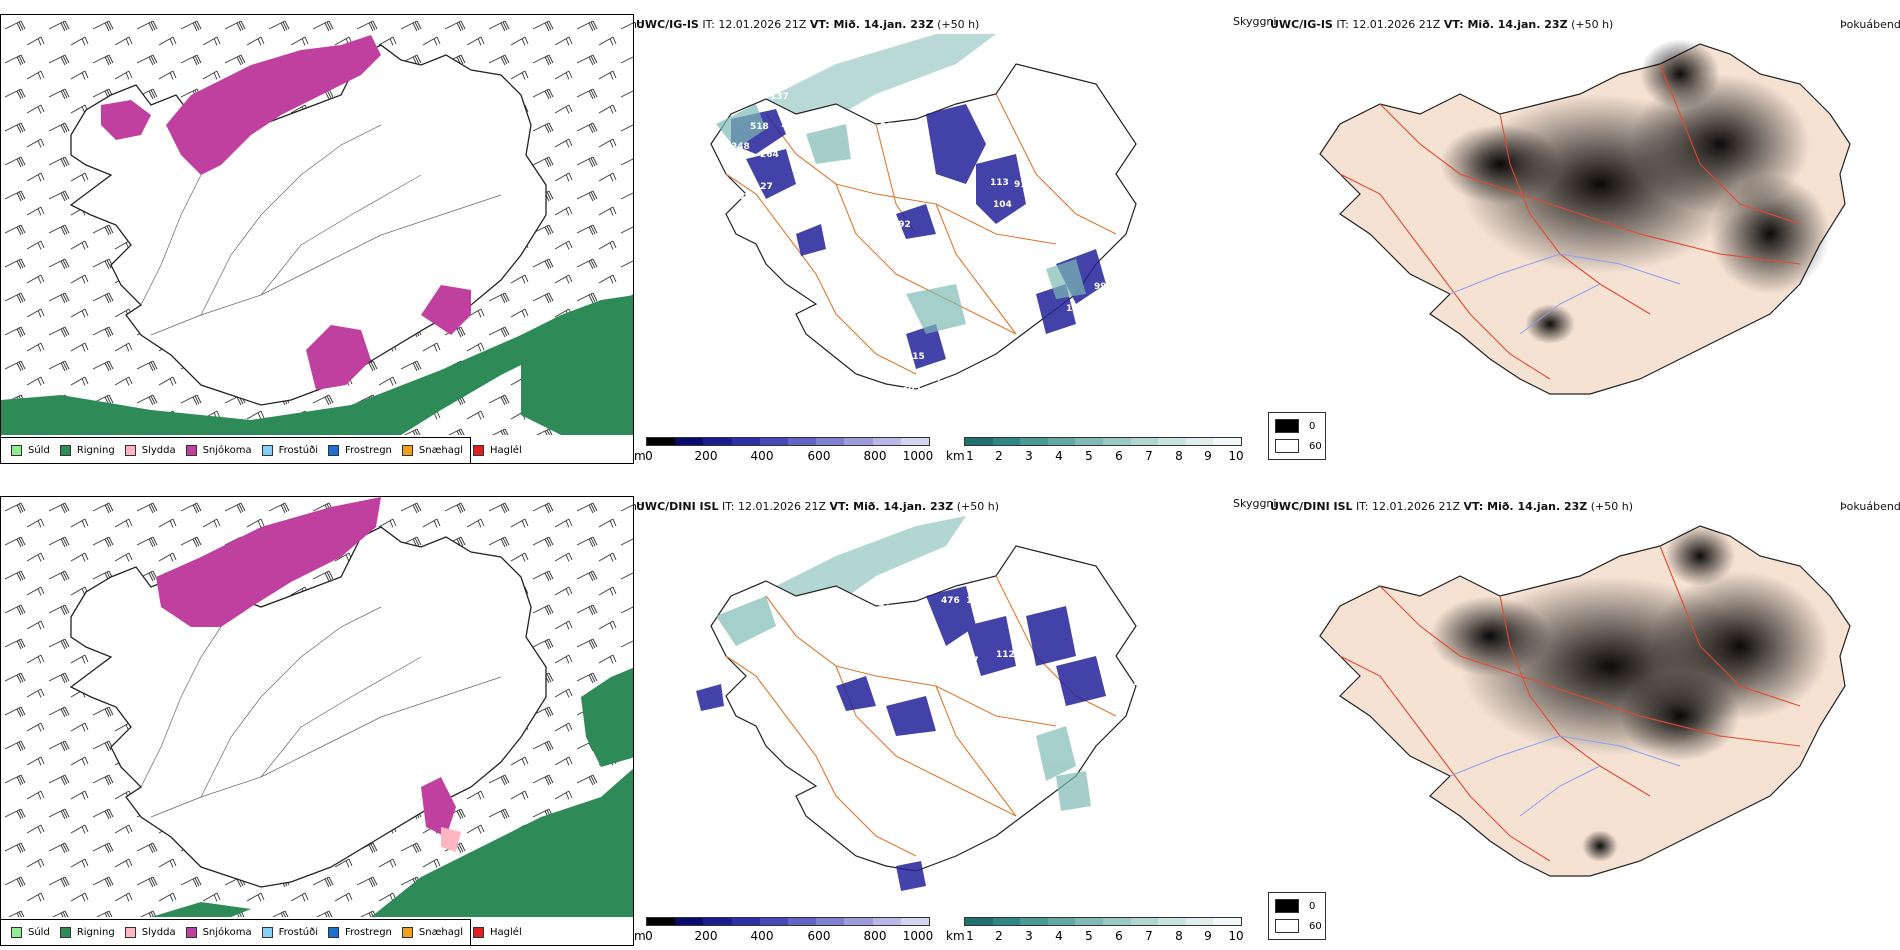  I want to click on snow-area-east, so click(446, 310).